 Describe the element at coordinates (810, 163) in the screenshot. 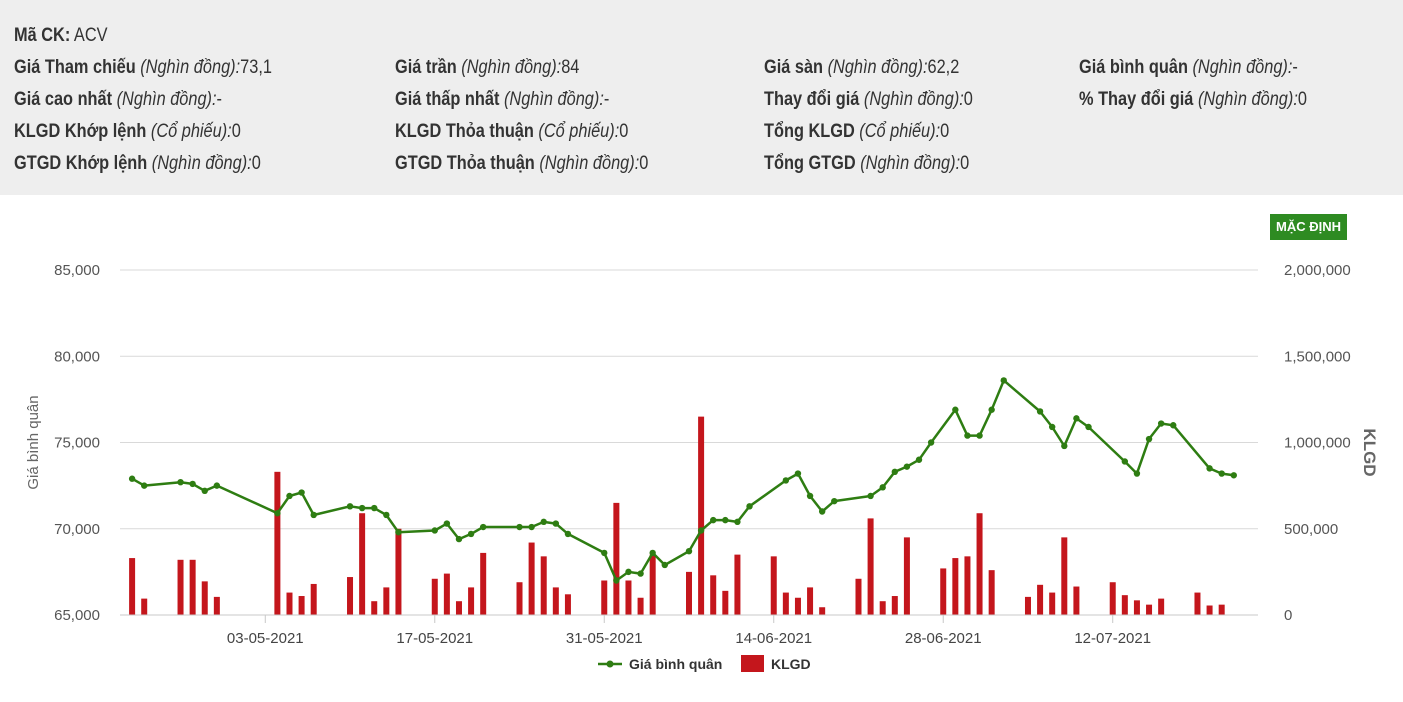

I see `info-field-label: Tổng GTGD` at that location.